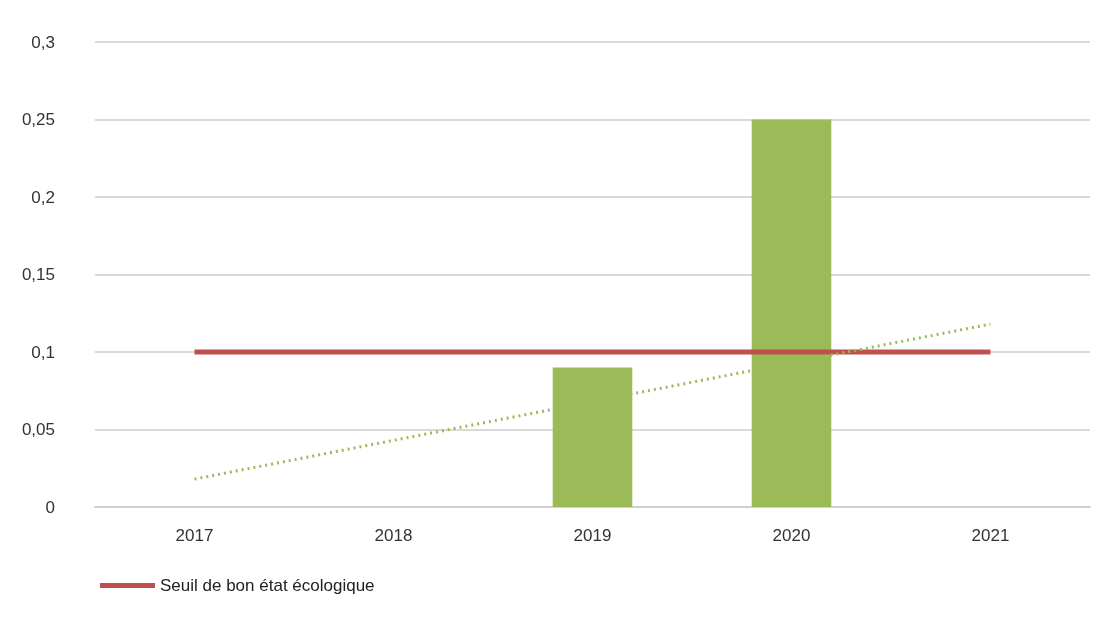  What do you see at coordinates (38, 119) in the screenshot?
I see `y-tick-label: 0,25` at bounding box center [38, 119].